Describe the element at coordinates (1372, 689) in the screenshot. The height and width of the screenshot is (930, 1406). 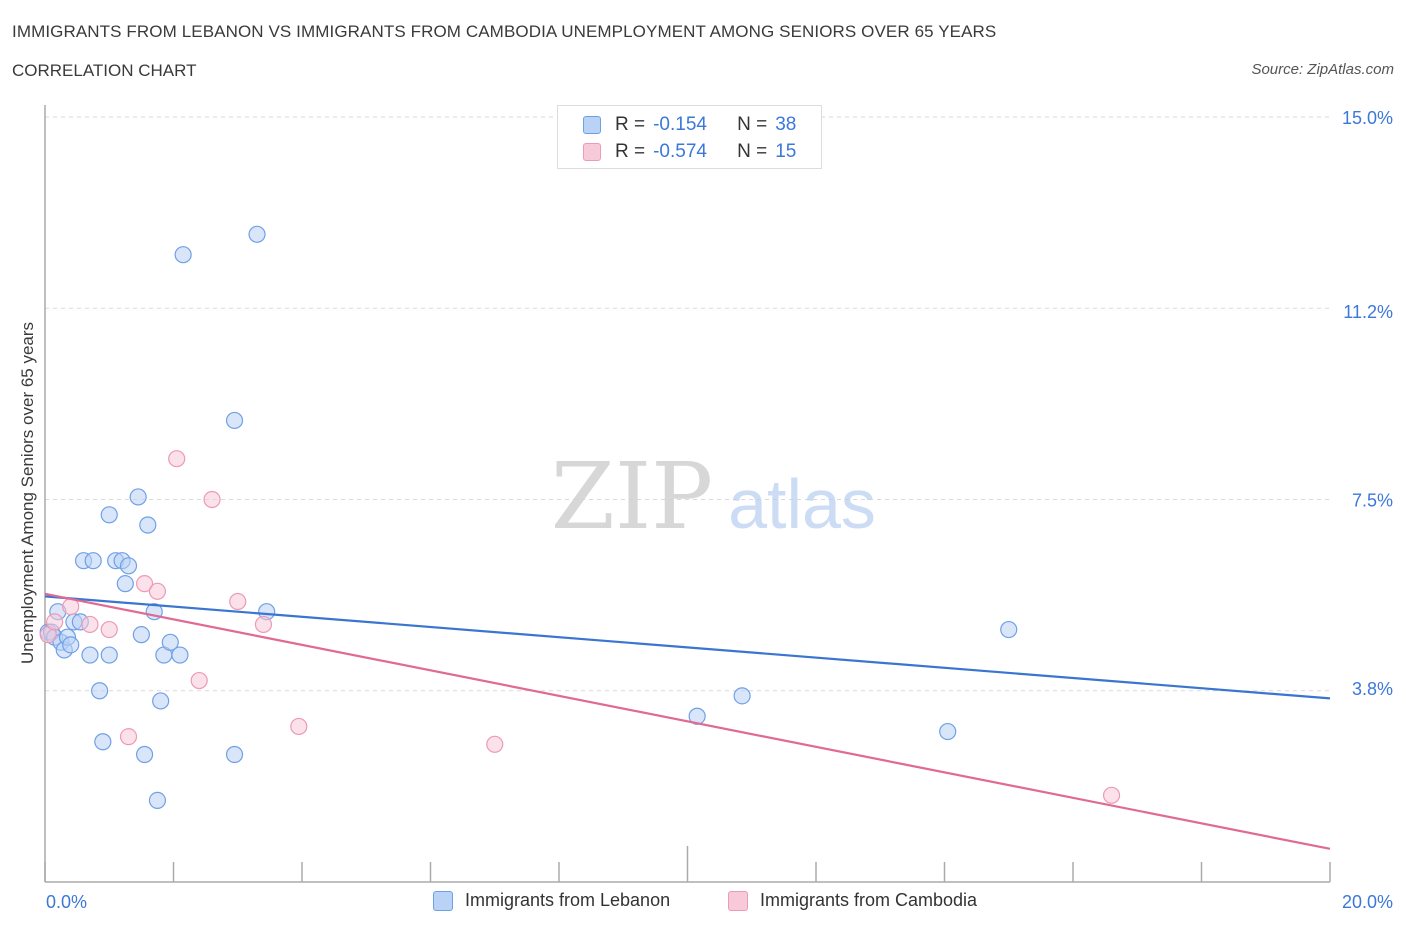
I see `y-tick-label-3: 3.8%` at that location.